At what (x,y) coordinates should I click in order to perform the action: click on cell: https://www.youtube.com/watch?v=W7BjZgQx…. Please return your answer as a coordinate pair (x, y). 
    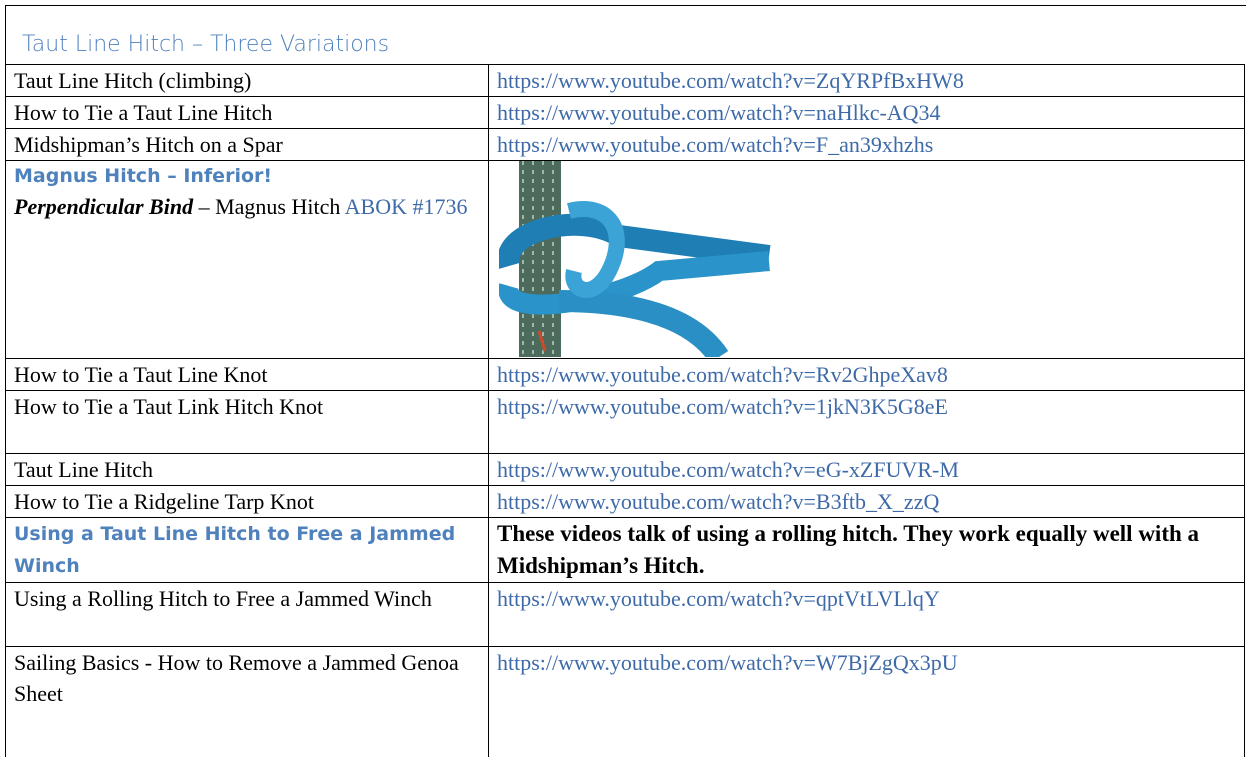
    Looking at the image, I should click on (866, 701).